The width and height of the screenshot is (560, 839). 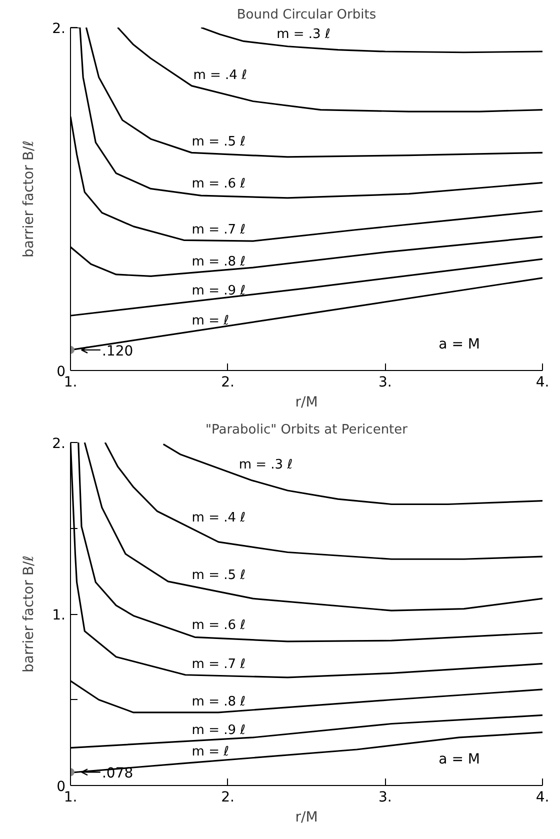 What do you see at coordinates (118, 351) in the screenshot?
I see `annotation: .120` at bounding box center [118, 351].